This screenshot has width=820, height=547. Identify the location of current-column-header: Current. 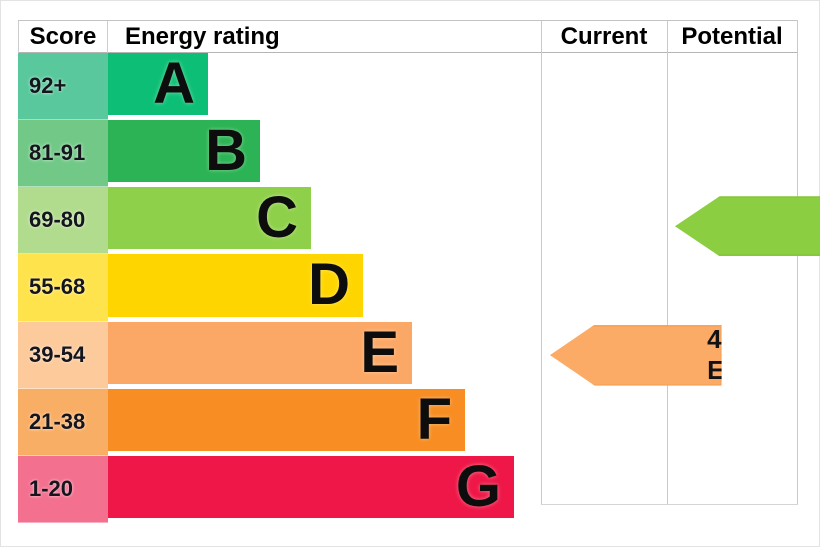
(604, 36).